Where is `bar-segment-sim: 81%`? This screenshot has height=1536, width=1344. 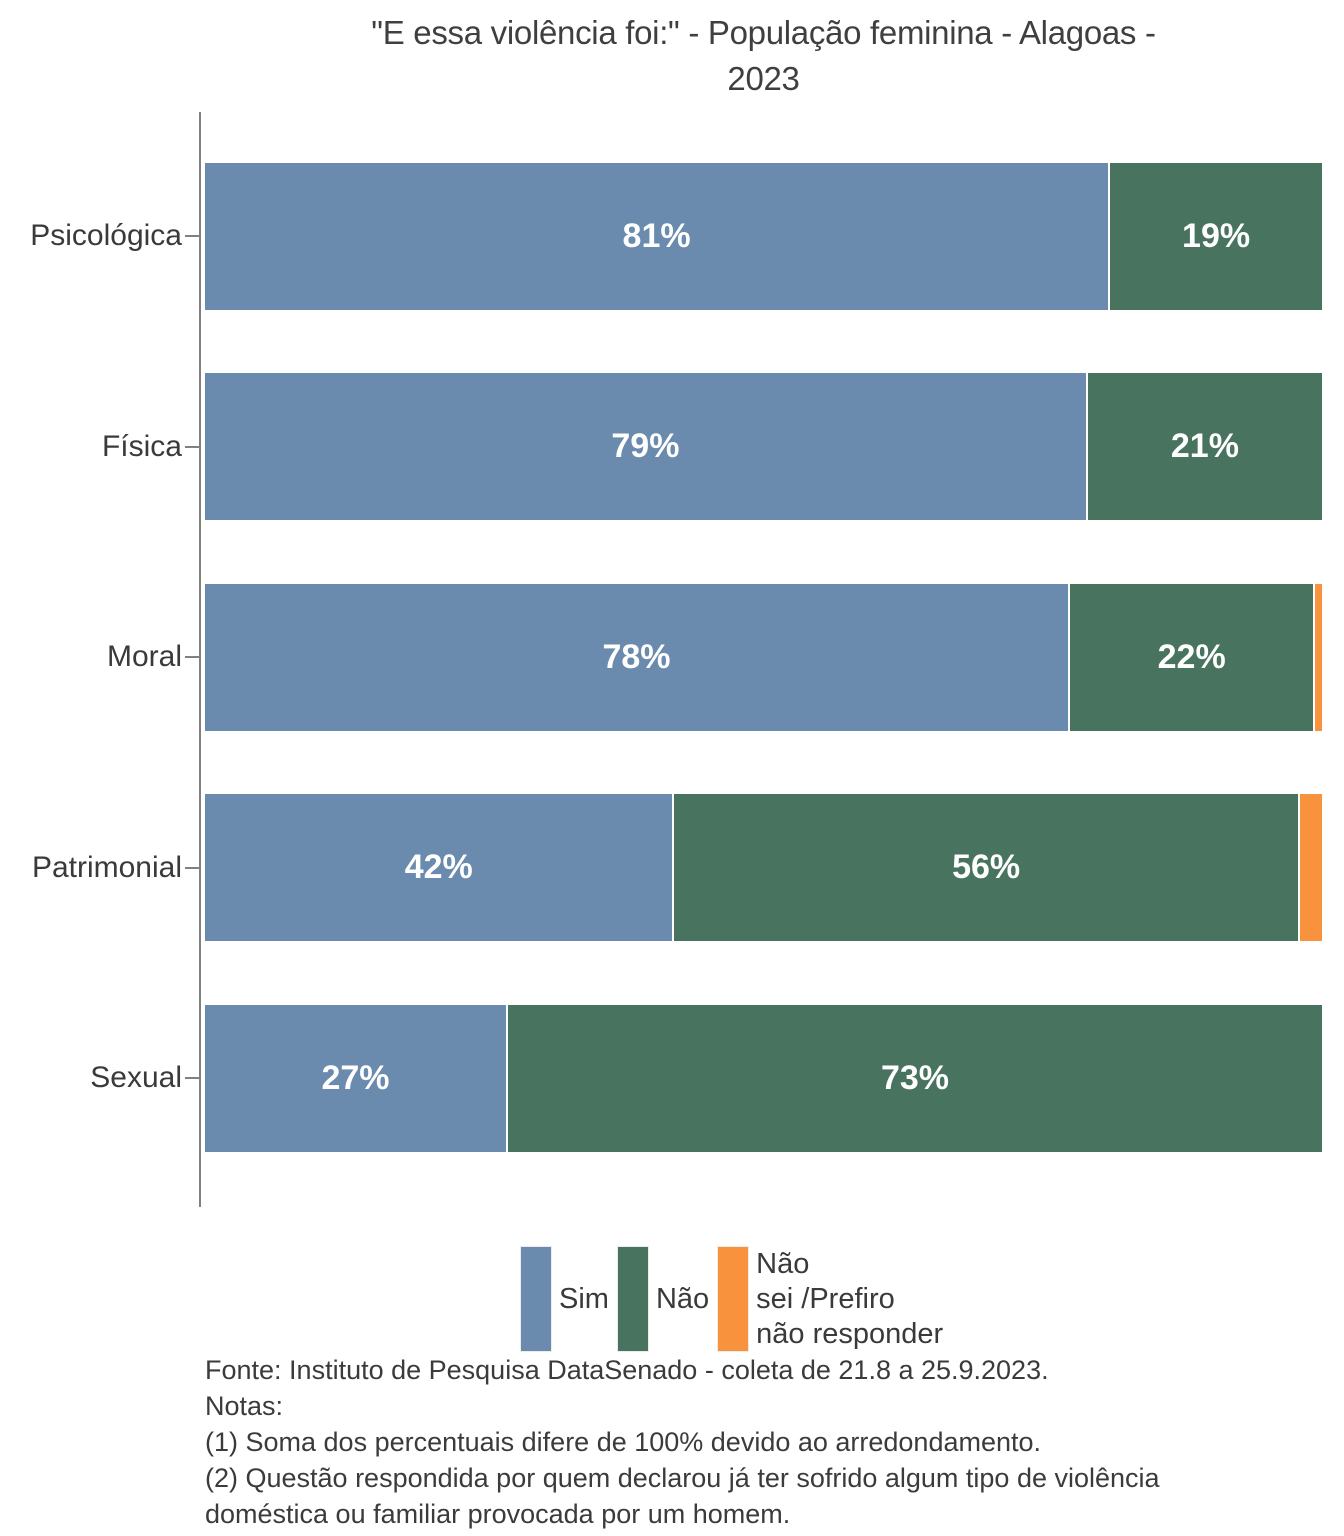
bar-segment-sim: 81% is located at coordinates (657, 236).